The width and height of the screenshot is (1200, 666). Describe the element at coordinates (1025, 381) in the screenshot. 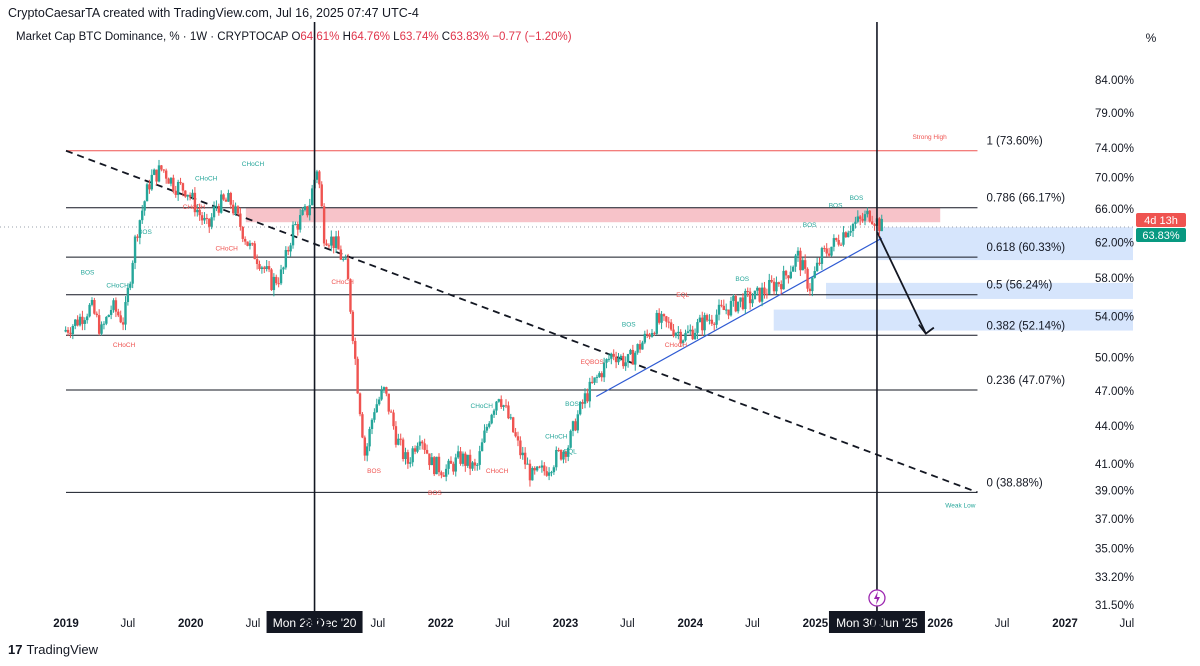

I see `fib-label: 0.236 (47.07%)` at that location.